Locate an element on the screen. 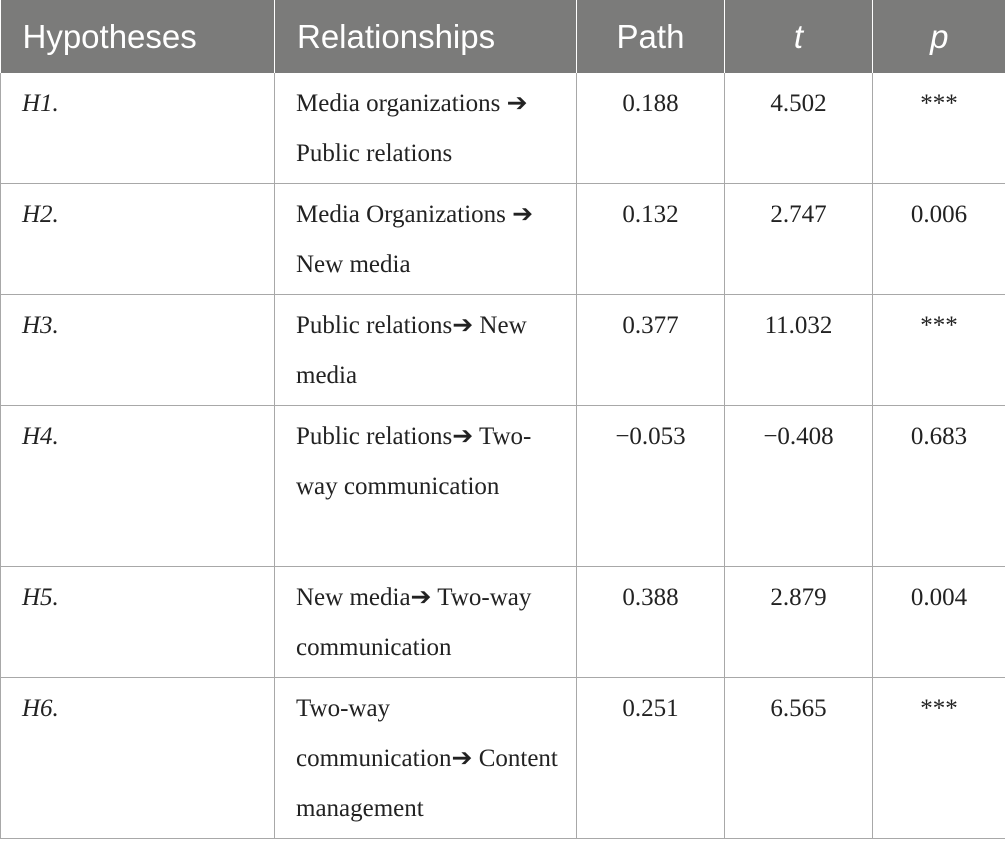 The width and height of the screenshot is (1005, 860). path-cell: 0.188 is located at coordinates (650, 128).